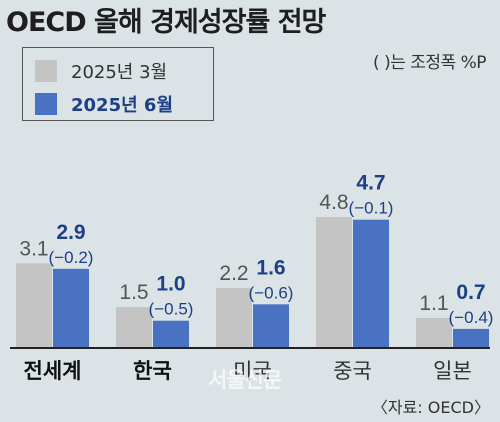  What do you see at coordinates (333, 202) in the screenshot?
I see `value-label-march-3: 4.8` at bounding box center [333, 202].